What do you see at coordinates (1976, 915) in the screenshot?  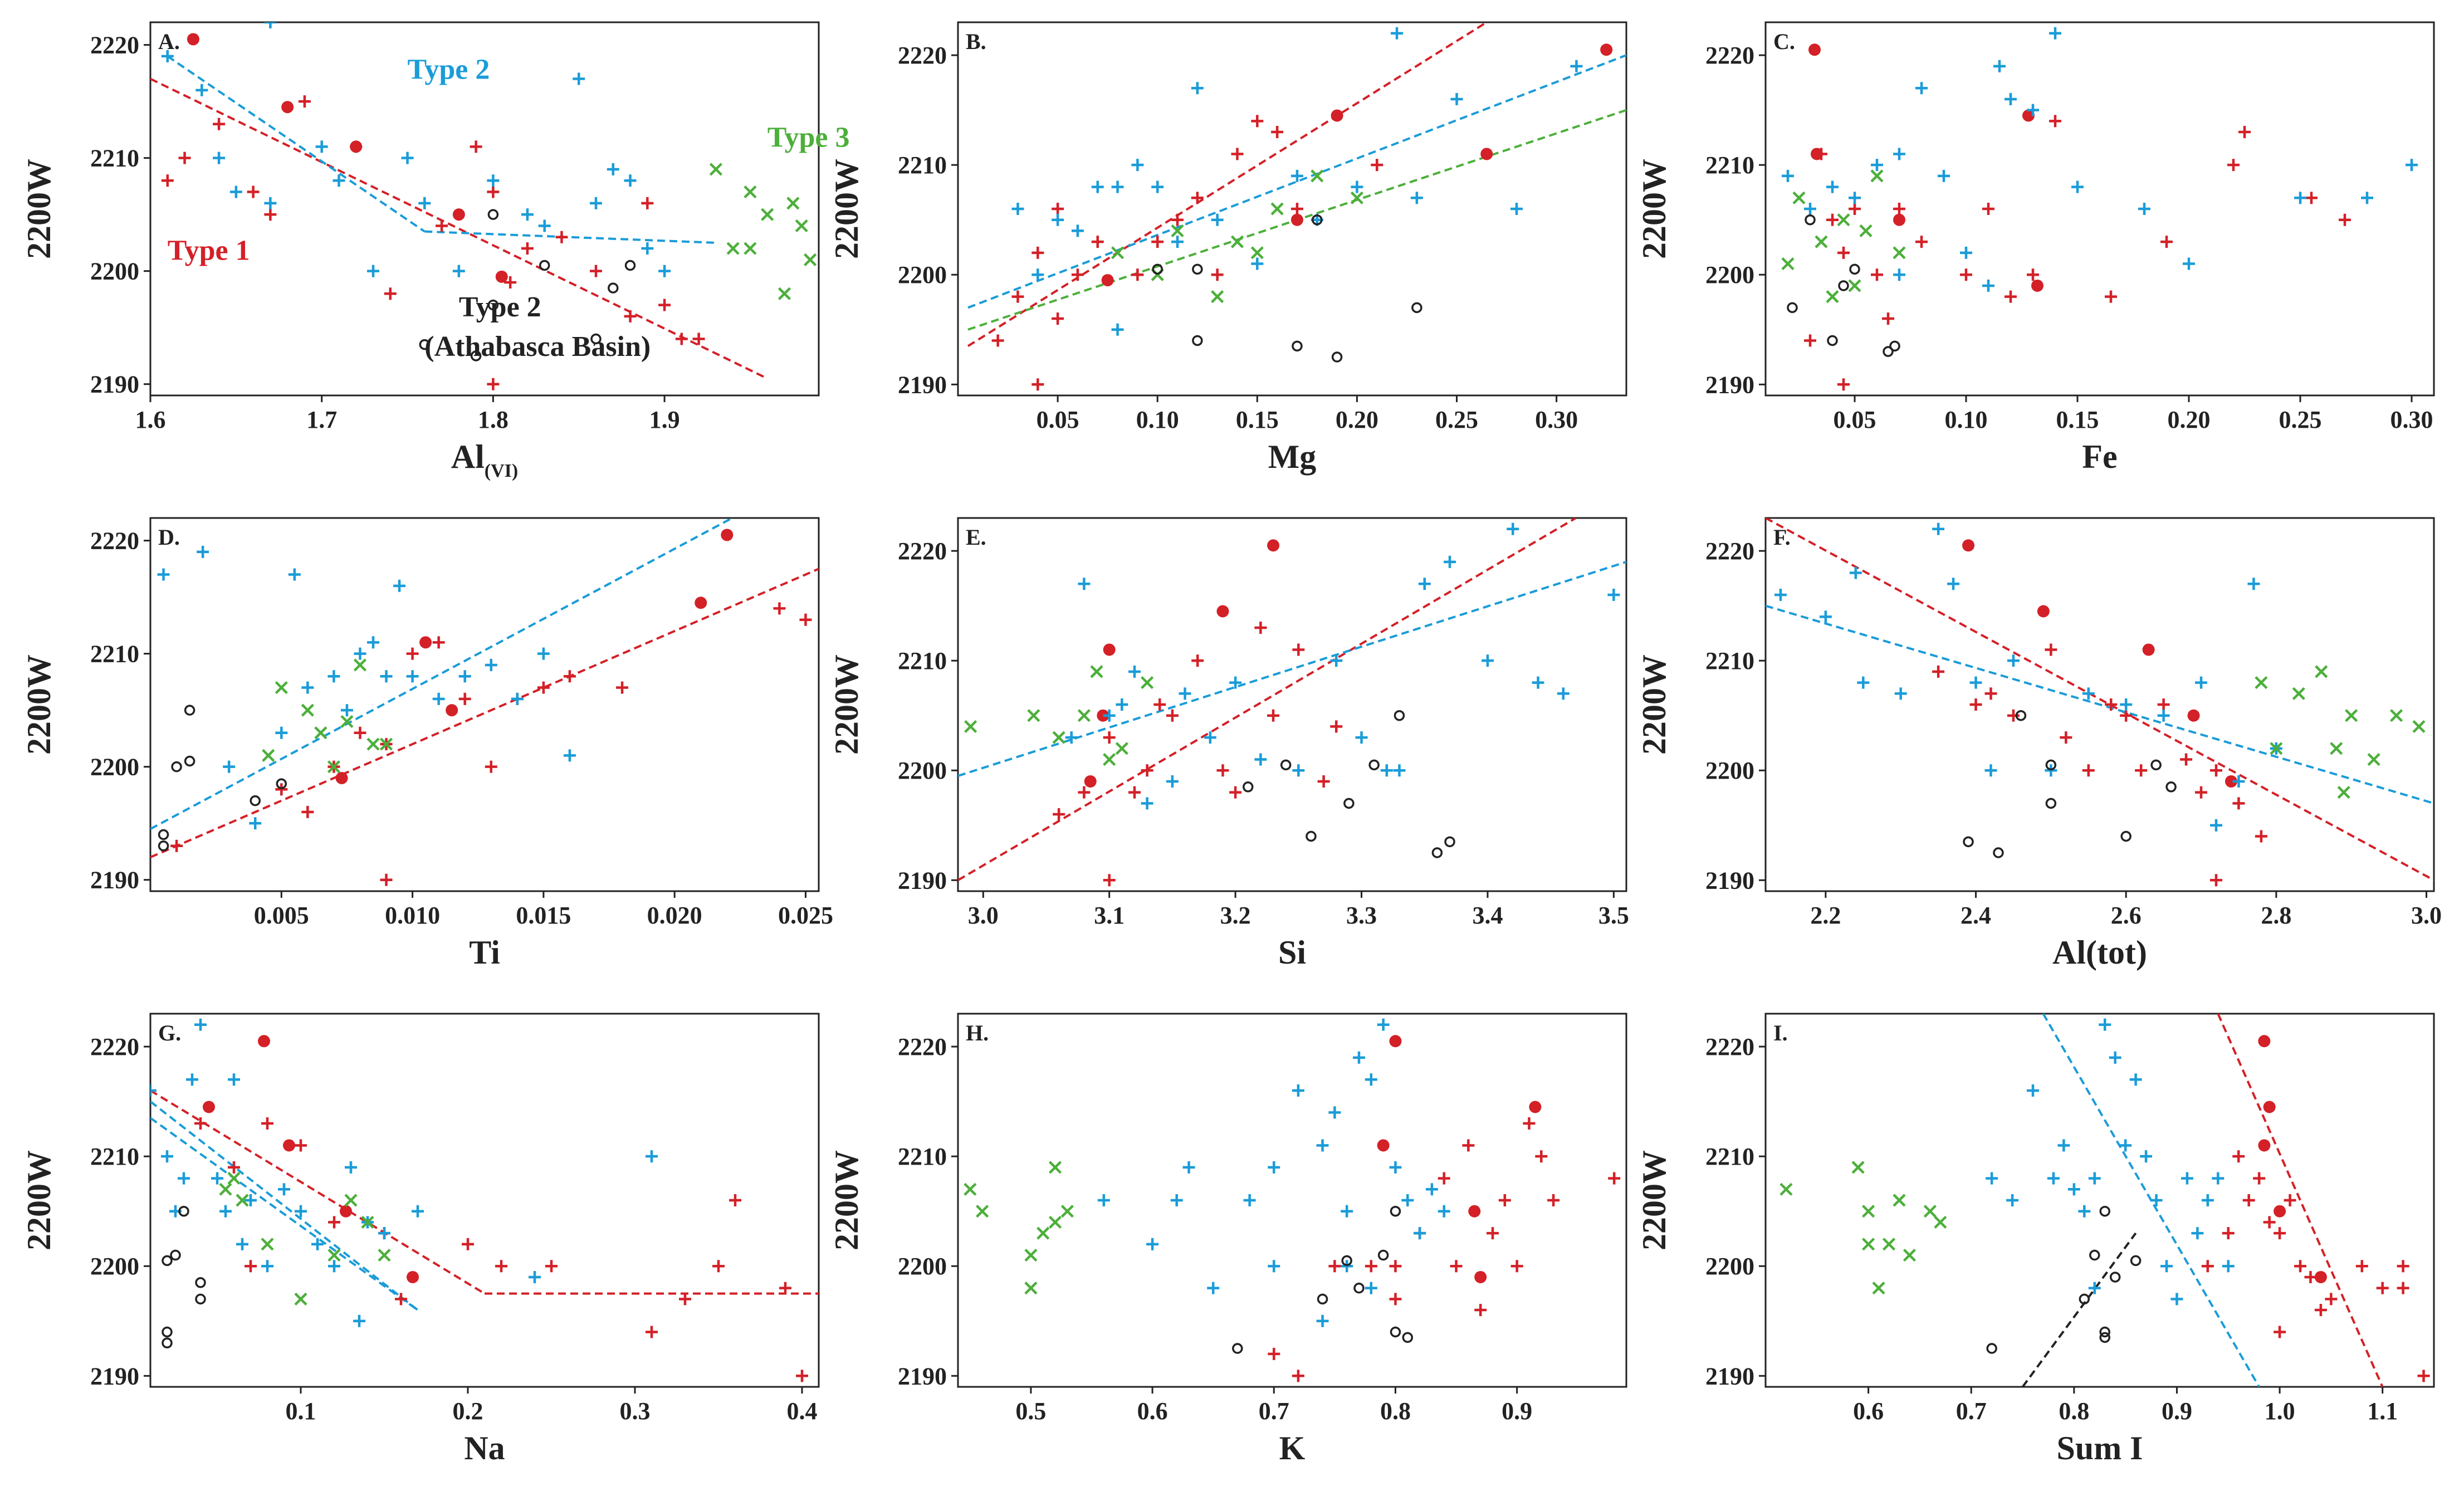 I see `x-tick-label: 2.4` at bounding box center [1976, 915].